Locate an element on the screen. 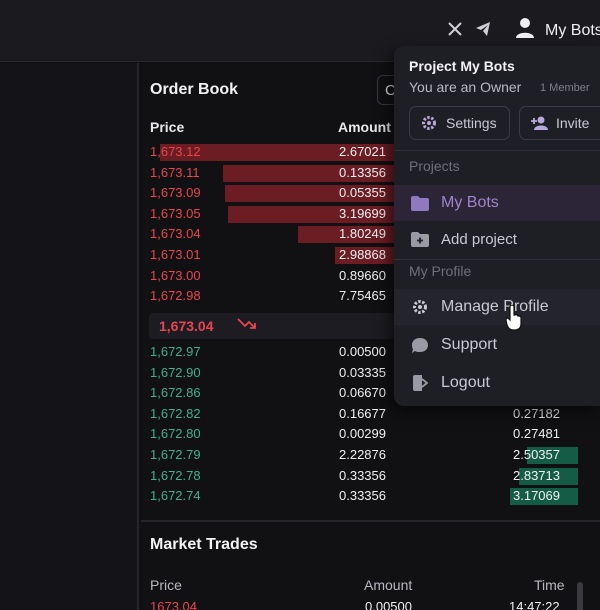 This screenshot has width=600, height=610. row-price: 1,672.90 is located at coordinates (175, 372).